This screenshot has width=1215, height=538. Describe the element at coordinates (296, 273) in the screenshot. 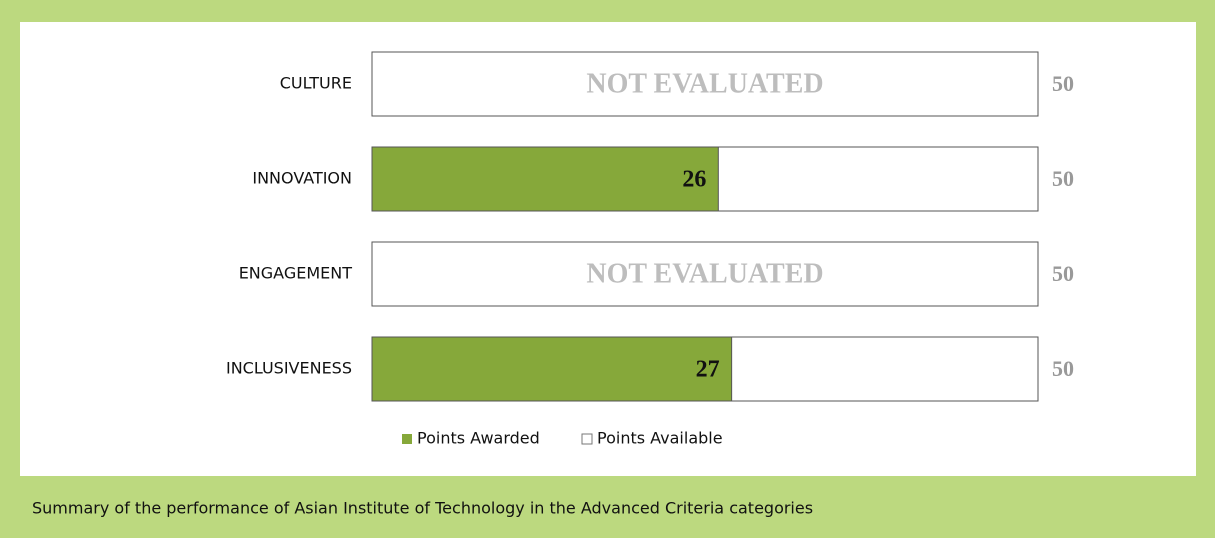

I see `category-label: ENGAGEMENT` at that location.